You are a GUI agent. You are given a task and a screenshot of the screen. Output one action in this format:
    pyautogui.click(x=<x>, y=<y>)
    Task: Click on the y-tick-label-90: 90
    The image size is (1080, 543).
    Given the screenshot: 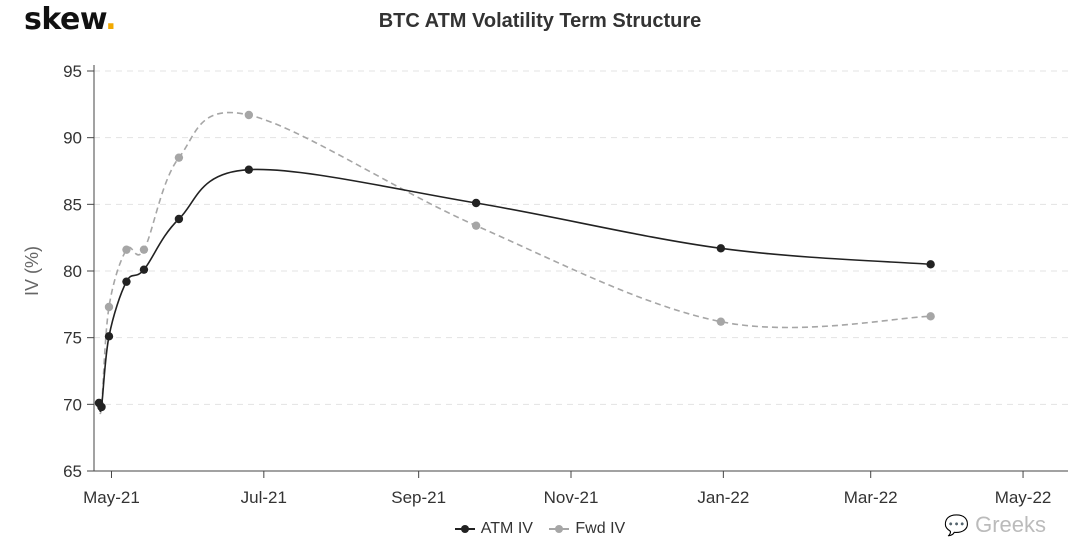 What is the action you would take?
    pyautogui.click(x=72, y=138)
    